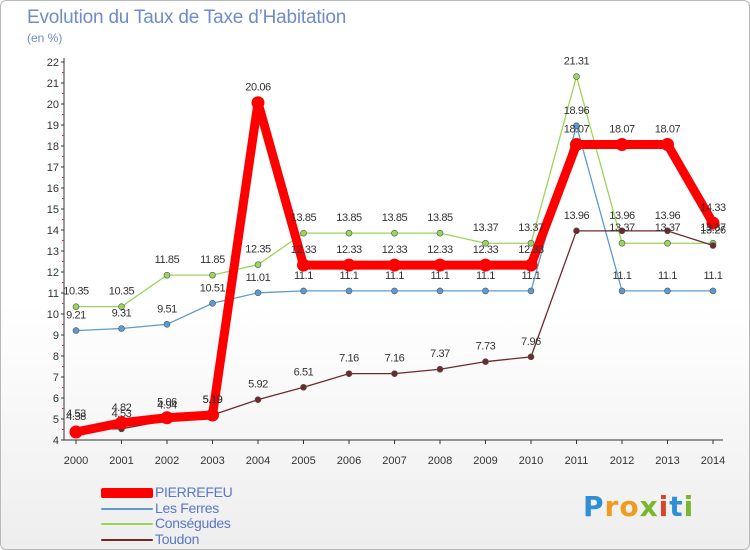 The width and height of the screenshot is (750, 550). I want to click on legend-swatch-les-ferres, so click(127, 509).